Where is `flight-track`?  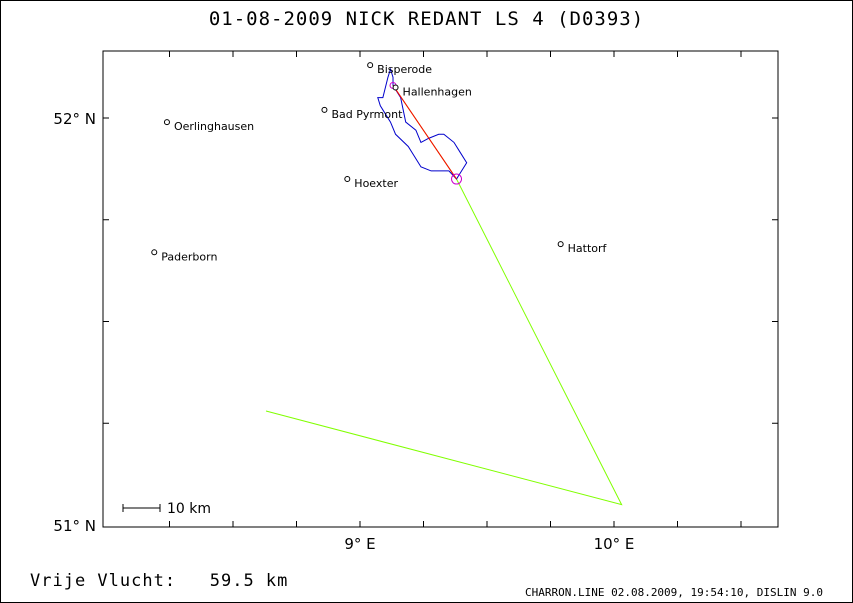
flight-track is located at coordinates (422, 123).